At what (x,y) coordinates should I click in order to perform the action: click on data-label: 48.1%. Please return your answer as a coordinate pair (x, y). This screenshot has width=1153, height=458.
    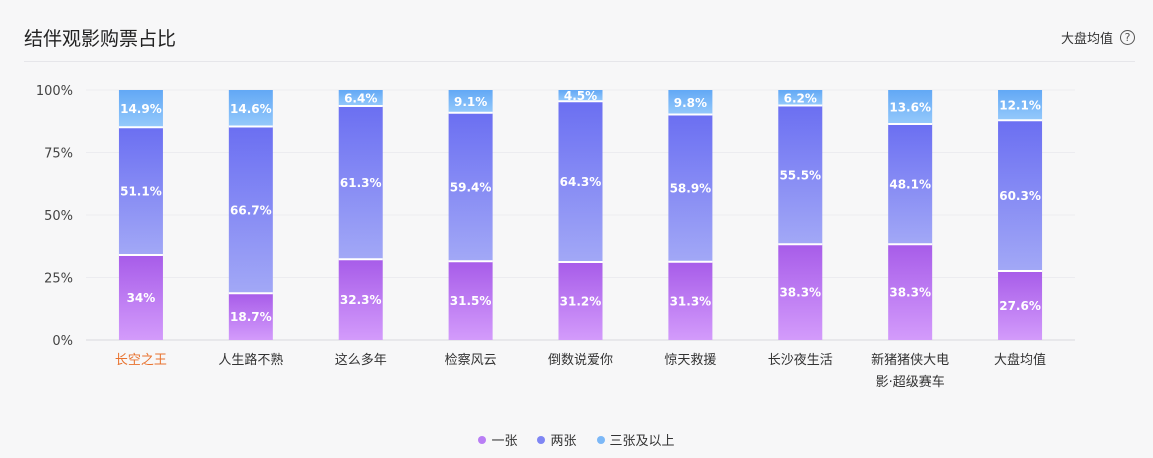
    Looking at the image, I should click on (910, 185).